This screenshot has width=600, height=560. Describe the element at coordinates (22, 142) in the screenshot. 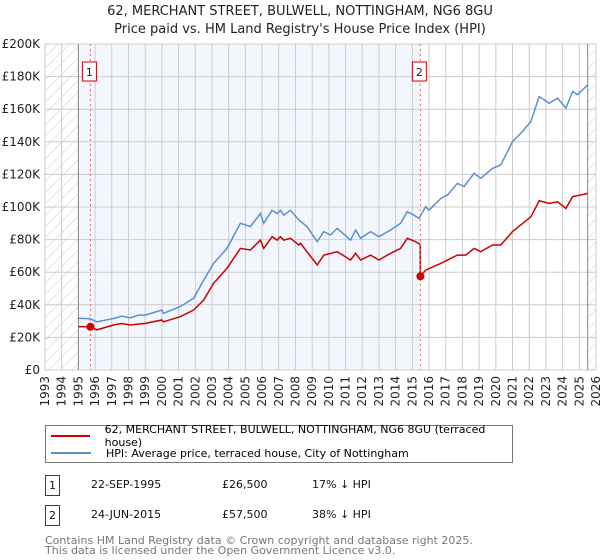

I see `y-tick-label: £140K` at that location.